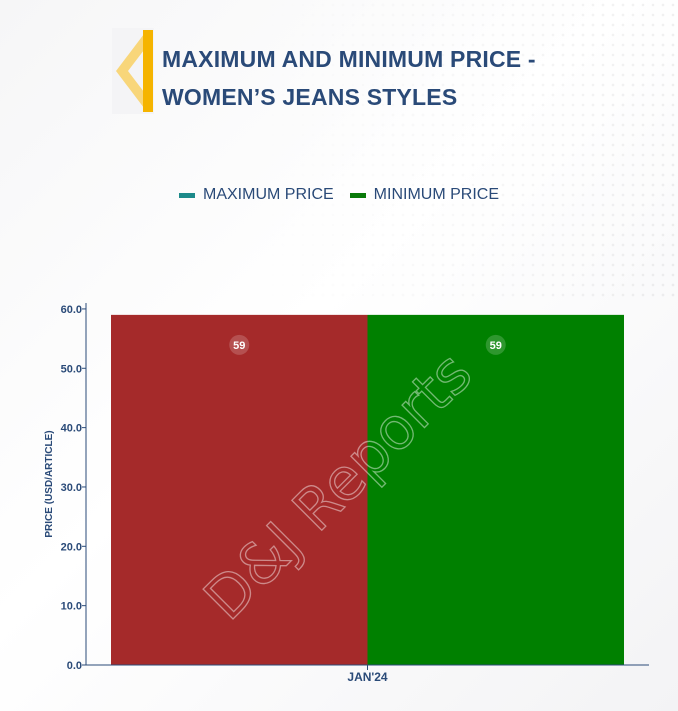 This screenshot has height=711, width=678. What do you see at coordinates (268, 194) in the screenshot?
I see `legend-label-maximum: MAXIMUM PRICE` at bounding box center [268, 194].